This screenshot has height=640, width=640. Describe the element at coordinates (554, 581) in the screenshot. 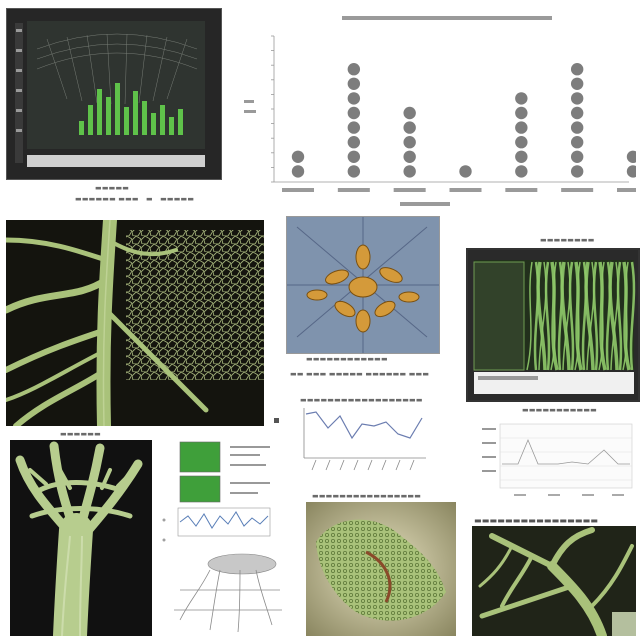

I see `branching-vessel-image` at that location.